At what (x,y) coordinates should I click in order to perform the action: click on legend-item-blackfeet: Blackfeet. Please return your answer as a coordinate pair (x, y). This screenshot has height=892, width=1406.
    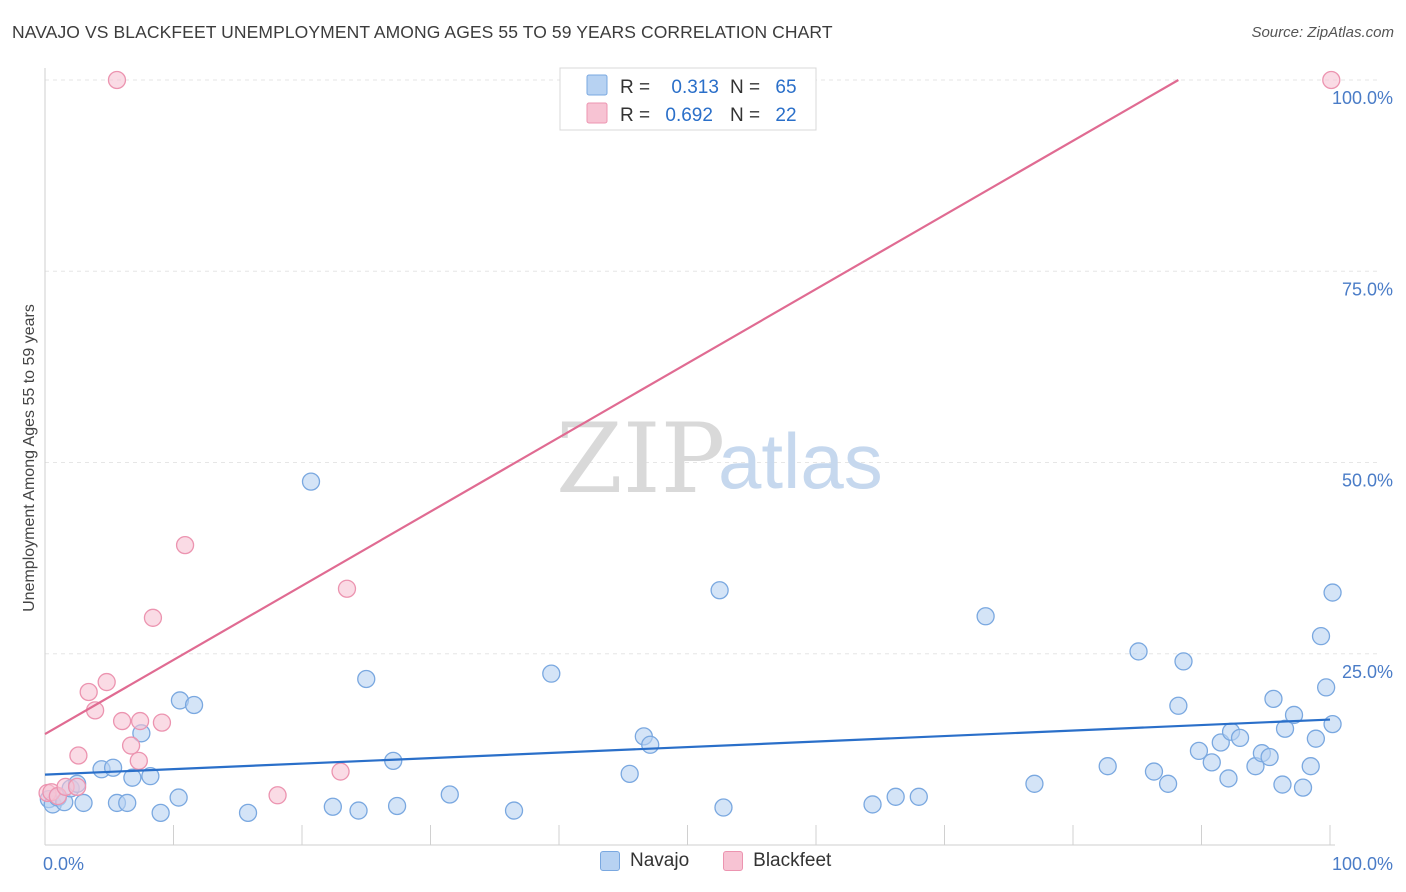
    Looking at the image, I should click on (777, 861).